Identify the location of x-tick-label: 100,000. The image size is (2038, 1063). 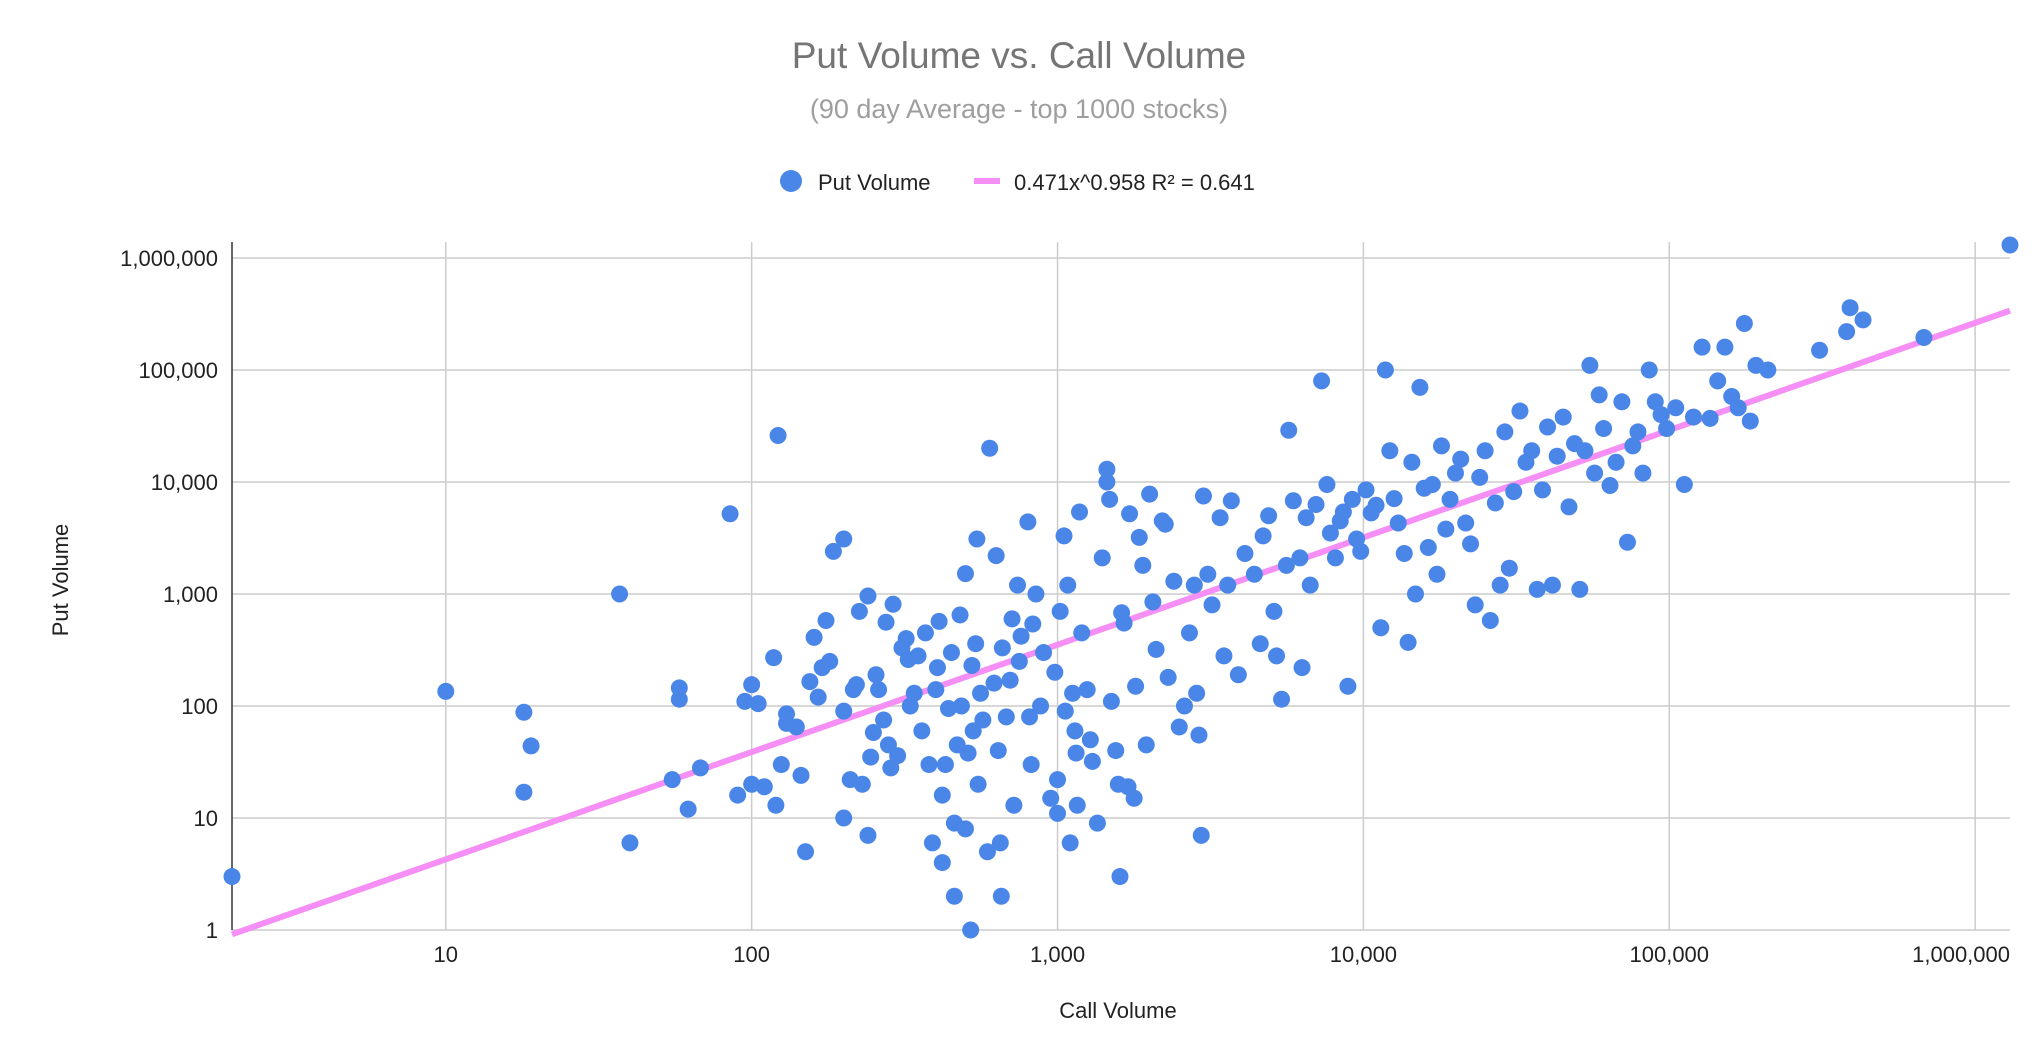
(1670, 954).